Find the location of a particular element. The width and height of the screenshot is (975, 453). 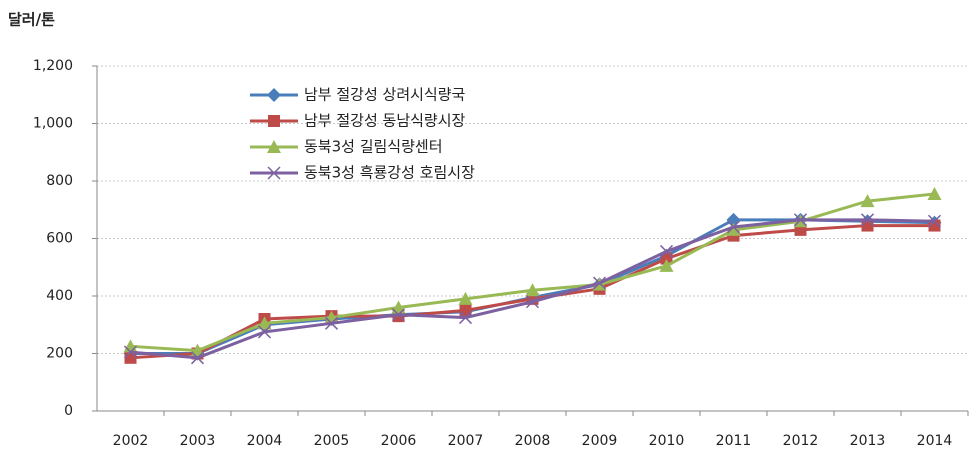

y-tick-label: 200 is located at coordinates (59, 354).